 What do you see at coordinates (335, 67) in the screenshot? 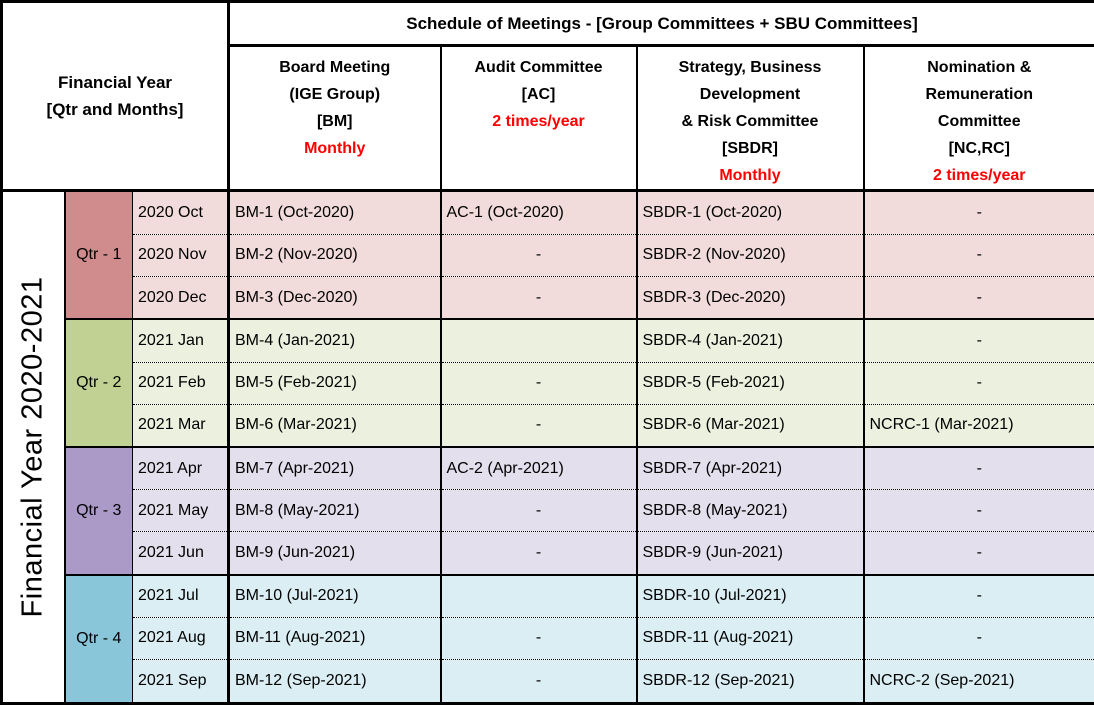
I see `committee-name-line: Board Meeting` at bounding box center [335, 67].